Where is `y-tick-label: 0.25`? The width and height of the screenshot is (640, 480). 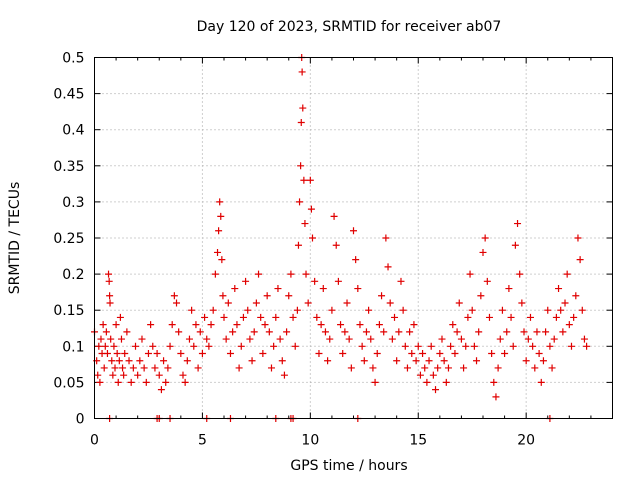 y-tick-label: 0.25 is located at coordinates (68, 239).